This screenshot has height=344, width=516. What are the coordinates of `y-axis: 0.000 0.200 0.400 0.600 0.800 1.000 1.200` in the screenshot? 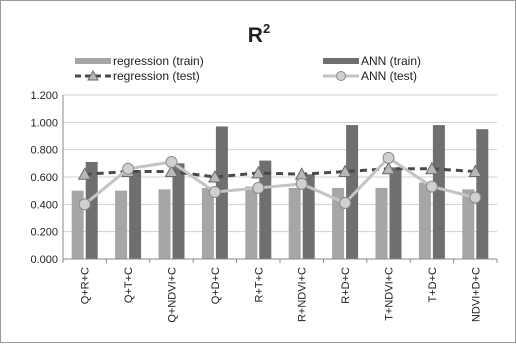 It's located at (47, 178).